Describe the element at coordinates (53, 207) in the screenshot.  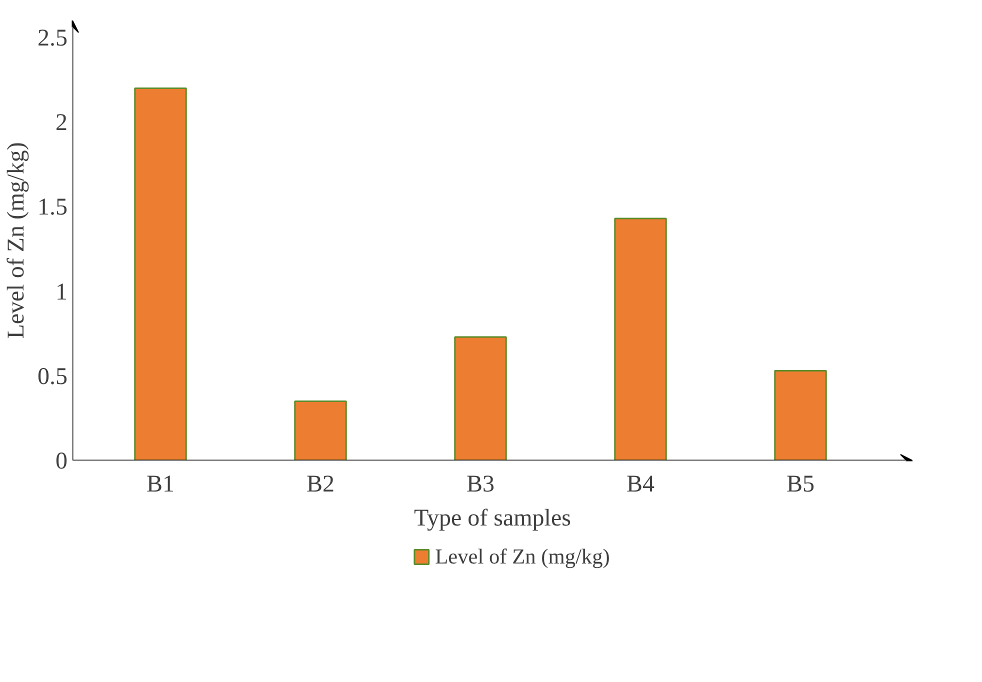
I see `y-tick-label: 1.5` at that location.